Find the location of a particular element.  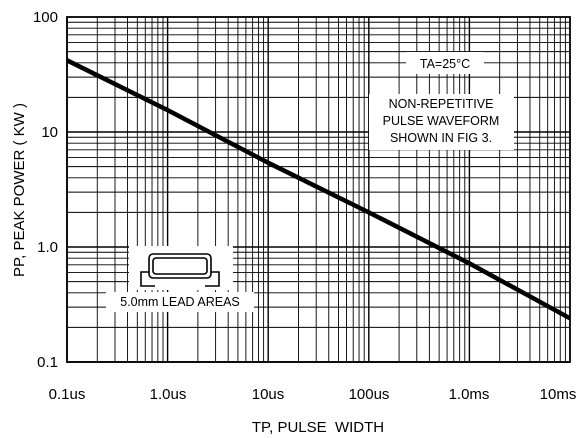

note-line: SHOWN IN FIG 3. is located at coordinates (441, 138).